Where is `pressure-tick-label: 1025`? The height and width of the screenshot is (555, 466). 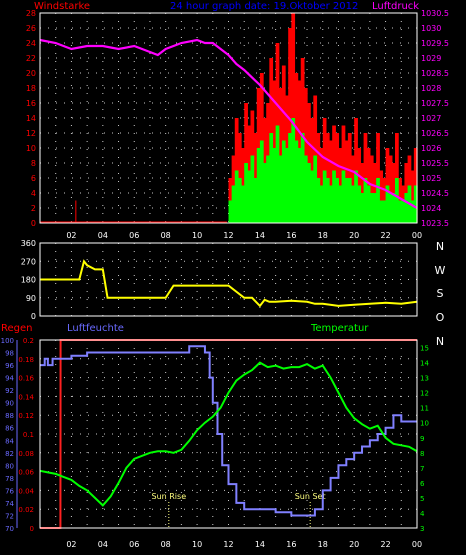
pressure-tick-label: 1025 is located at coordinates (431, 178).